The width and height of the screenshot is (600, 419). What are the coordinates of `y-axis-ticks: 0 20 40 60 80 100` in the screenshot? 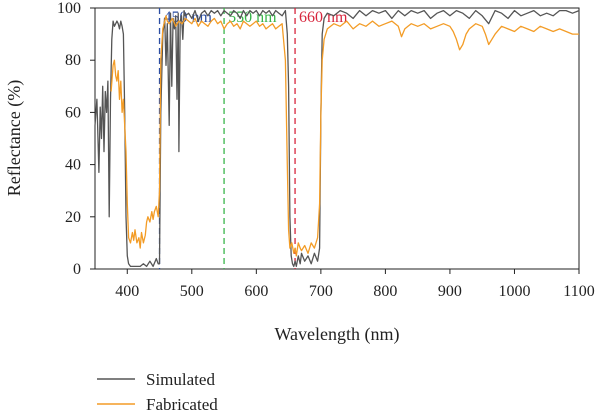 It's located at (76, 139).